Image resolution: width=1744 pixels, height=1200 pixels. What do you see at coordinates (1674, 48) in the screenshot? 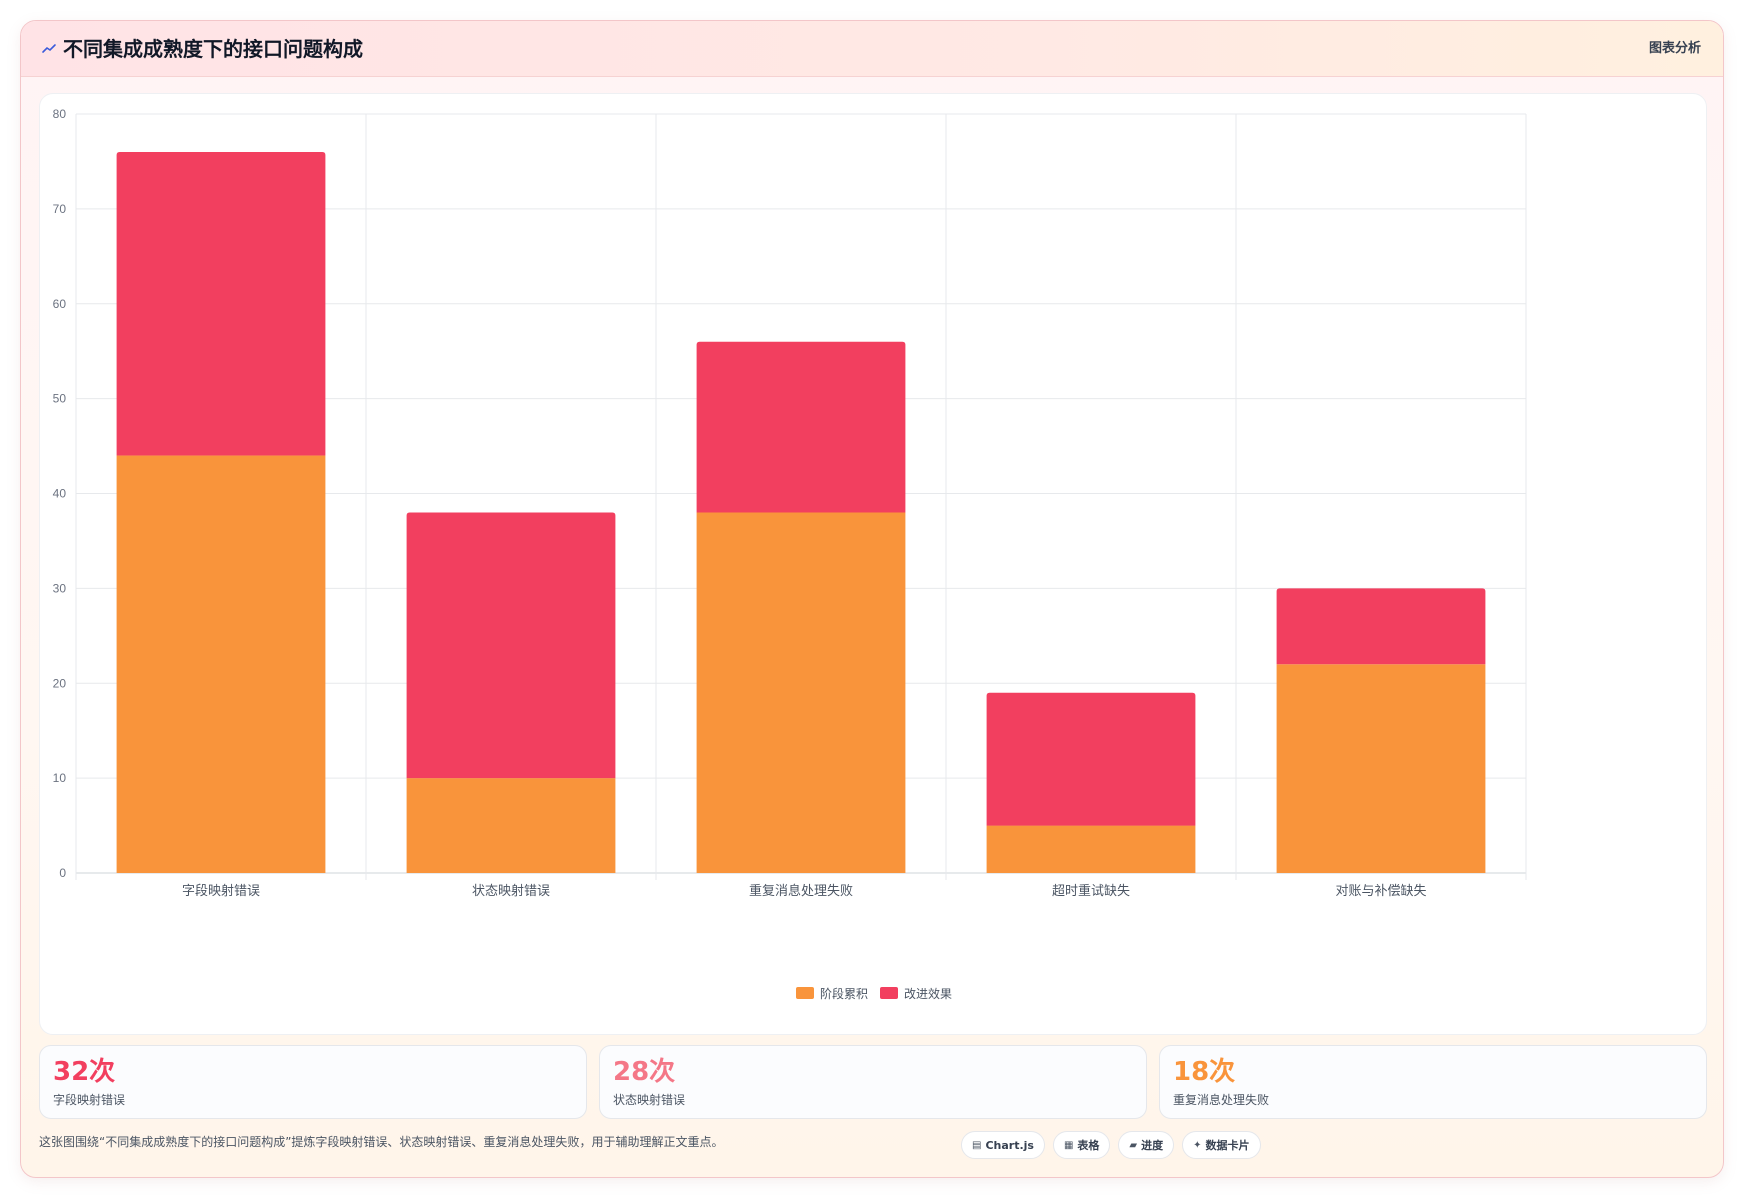
I see `analysis-link: 图表分析` at bounding box center [1674, 48].